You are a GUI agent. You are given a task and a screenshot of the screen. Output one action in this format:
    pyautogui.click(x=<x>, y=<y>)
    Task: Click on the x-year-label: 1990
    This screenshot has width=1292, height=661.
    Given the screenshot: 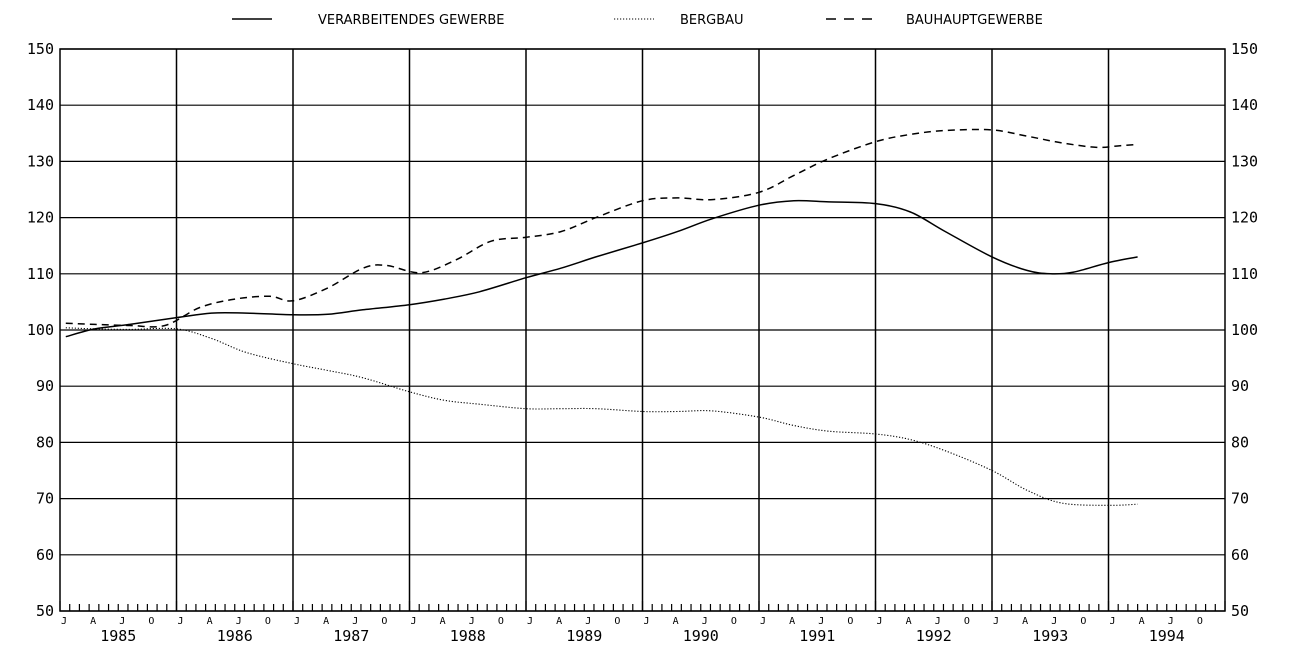 What is the action you would take?
    pyautogui.click(x=701, y=636)
    